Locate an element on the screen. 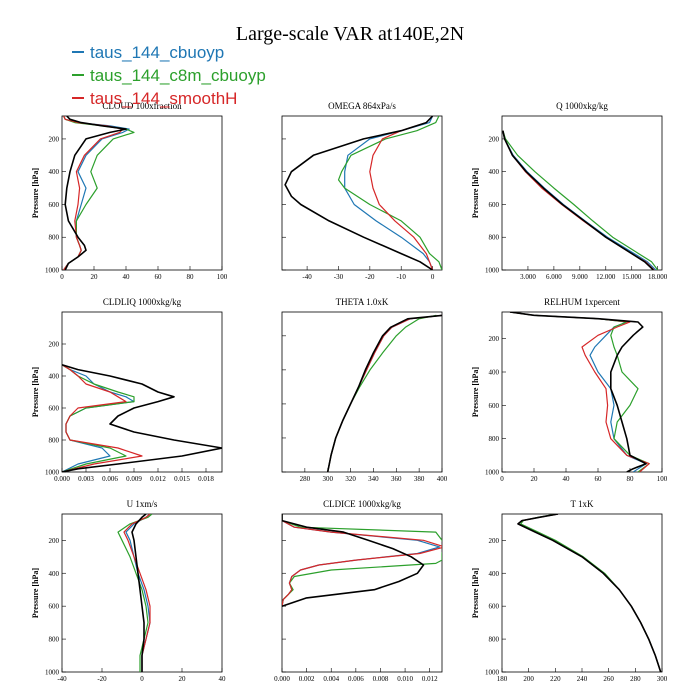 Image resolution: width=700 pixels, height=700 pixels. panel-title: CLDICE 1000xkg/kg is located at coordinates (362, 504).